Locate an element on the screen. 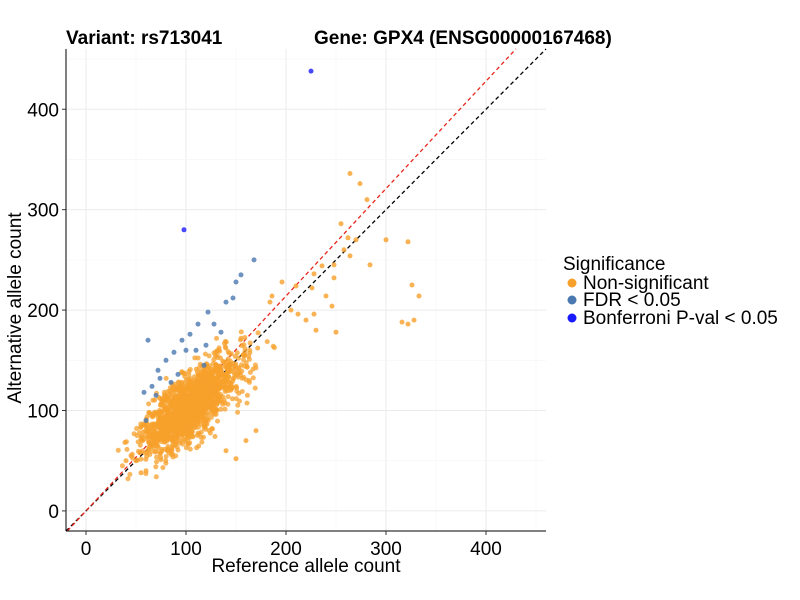 This screenshot has height=600, width=800. y-tick-label: 200 is located at coordinates (43, 311).